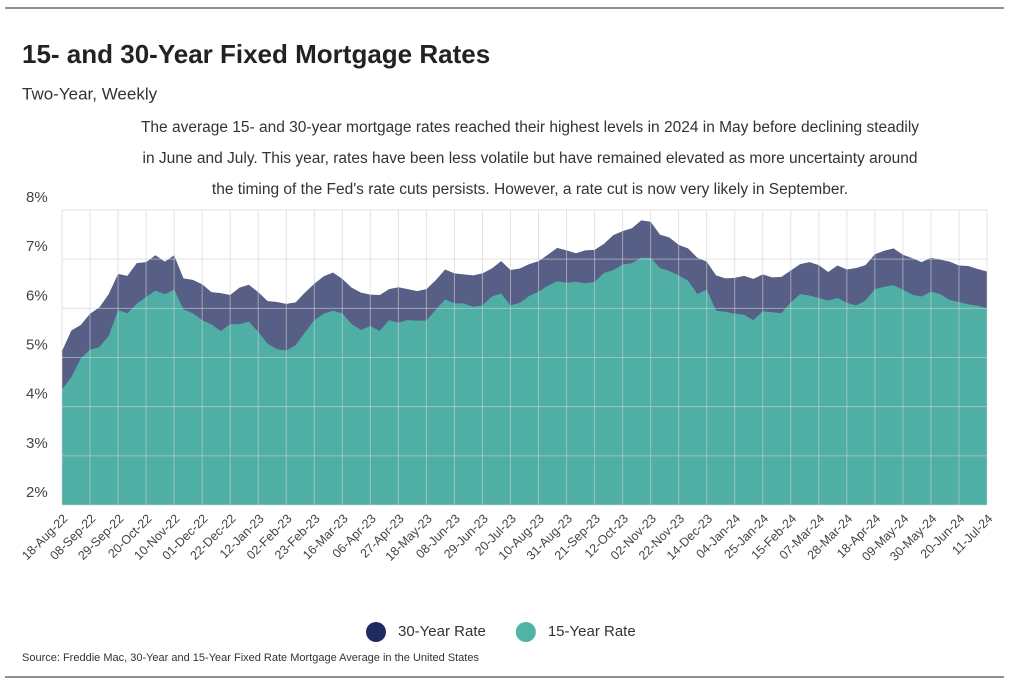  What do you see at coordinates (37, 246) in the screenshot?
I see `y-tick-label: 7%` at bounding box center [37, 246].